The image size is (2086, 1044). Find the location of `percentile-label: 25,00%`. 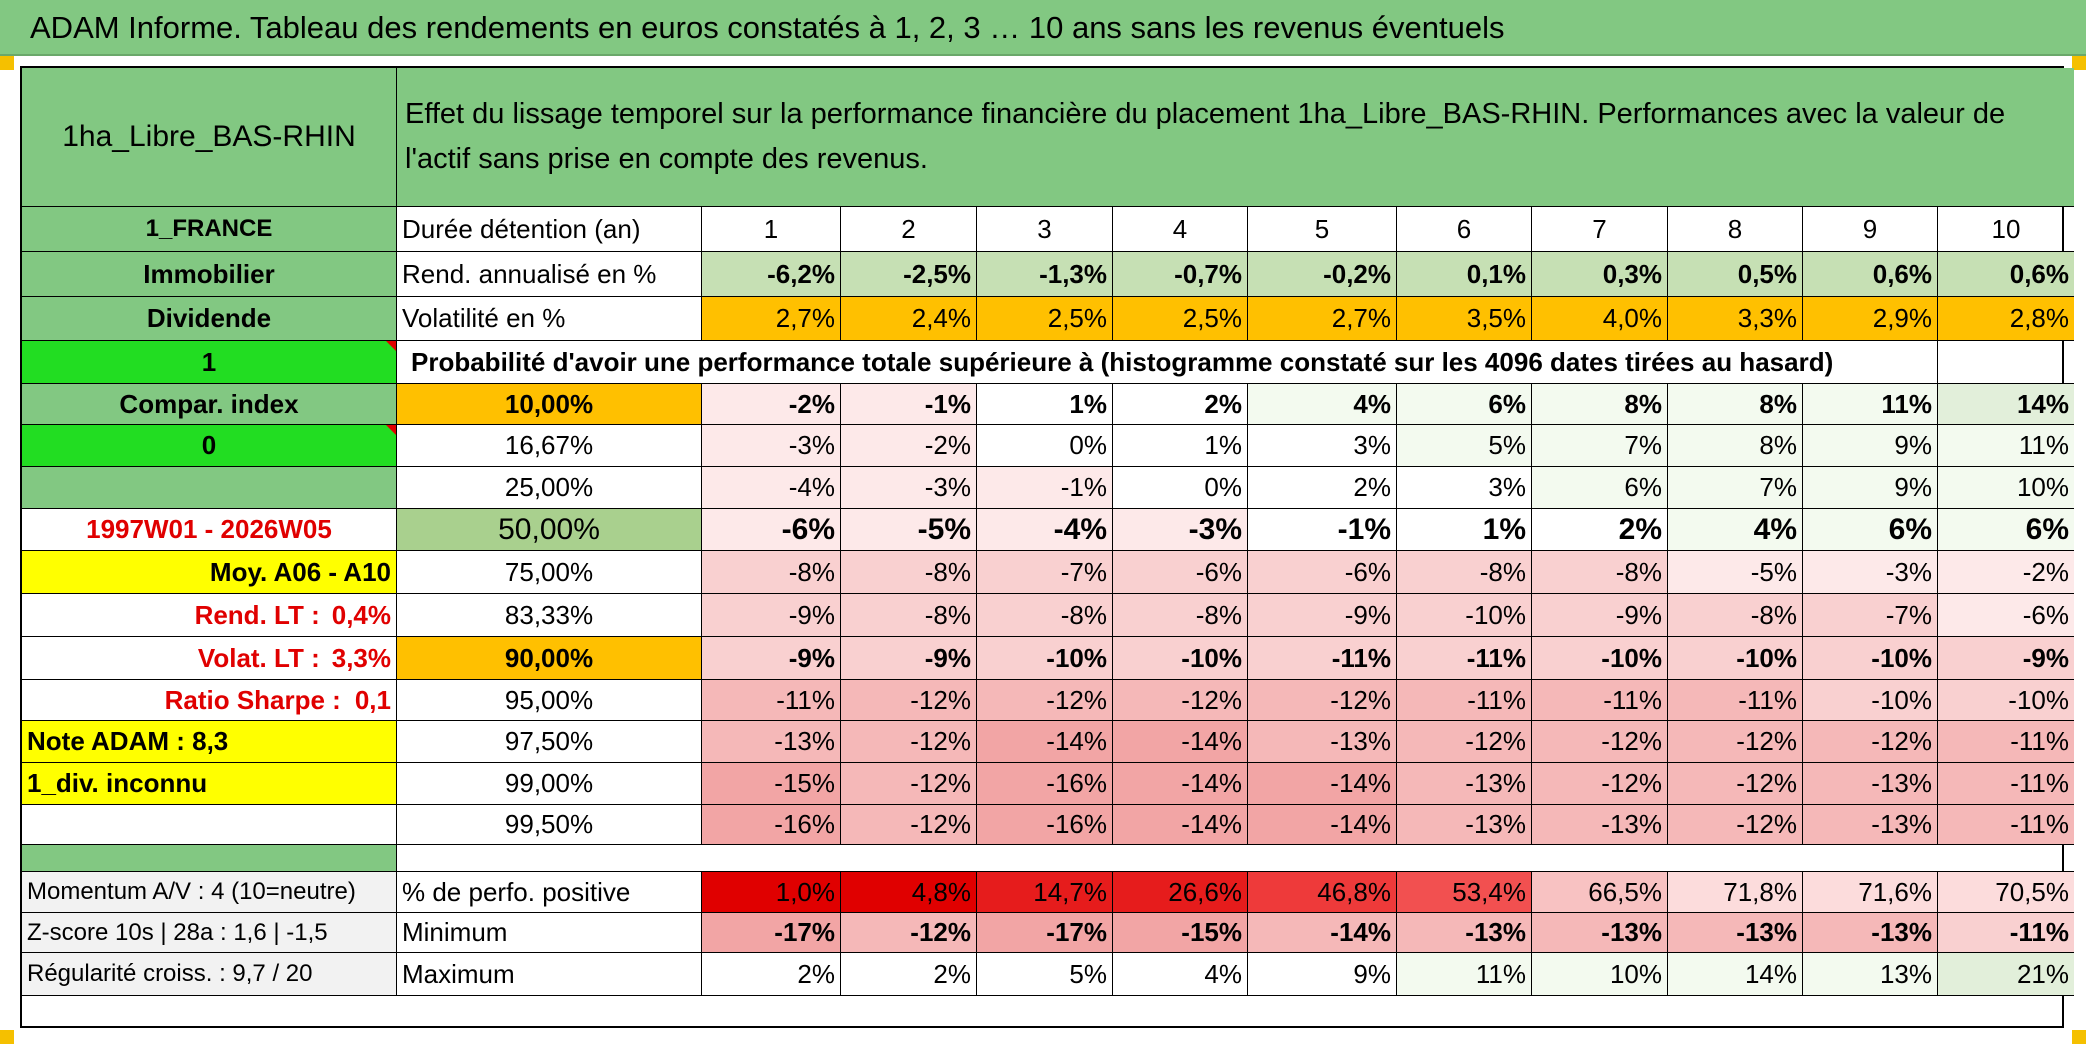

percentile-label: 25,00% is located at coordinates (549, 488).